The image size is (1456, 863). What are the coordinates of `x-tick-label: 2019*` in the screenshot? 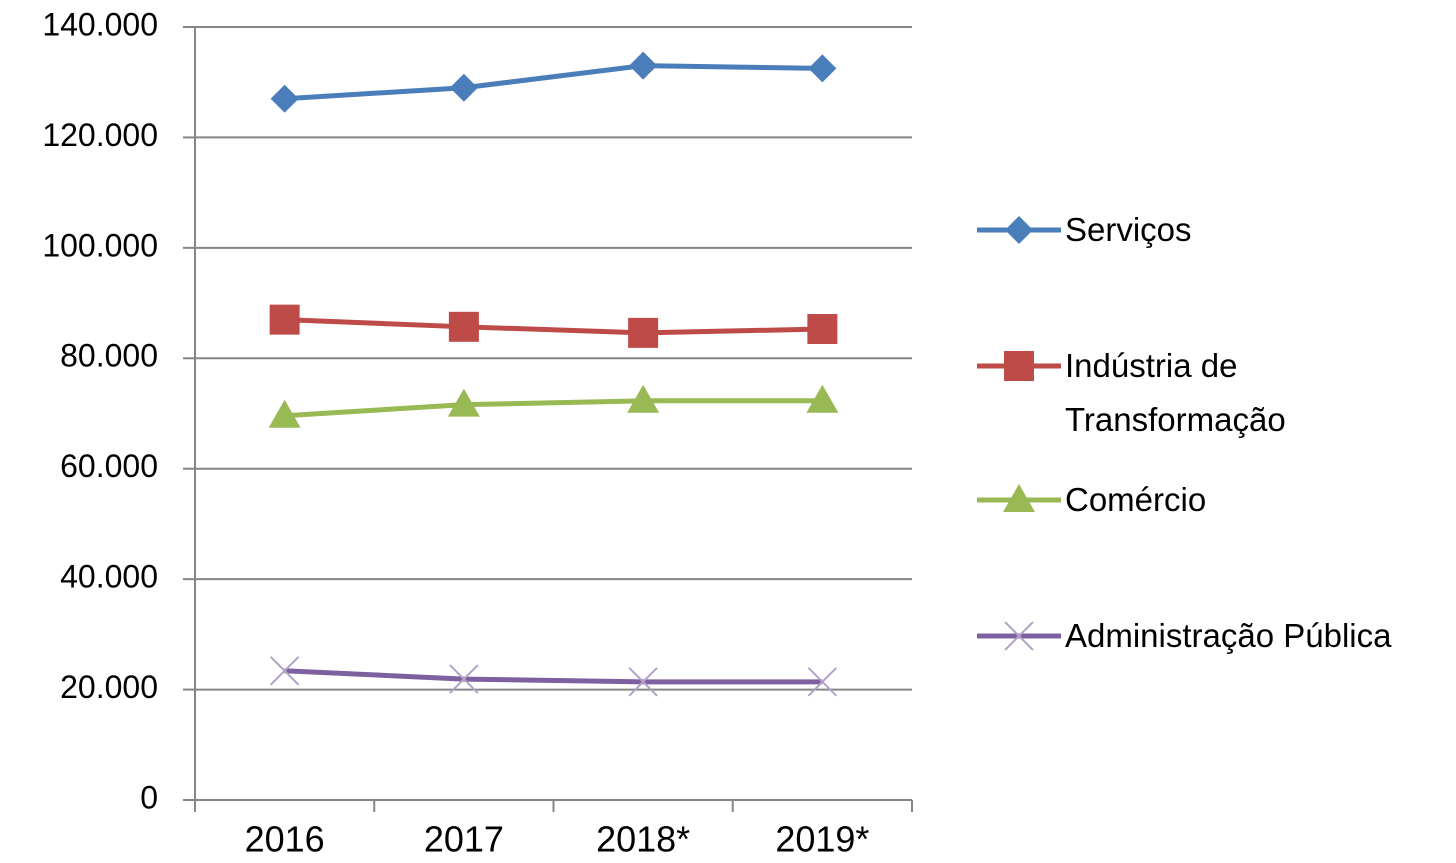 It's located at (822, 839).